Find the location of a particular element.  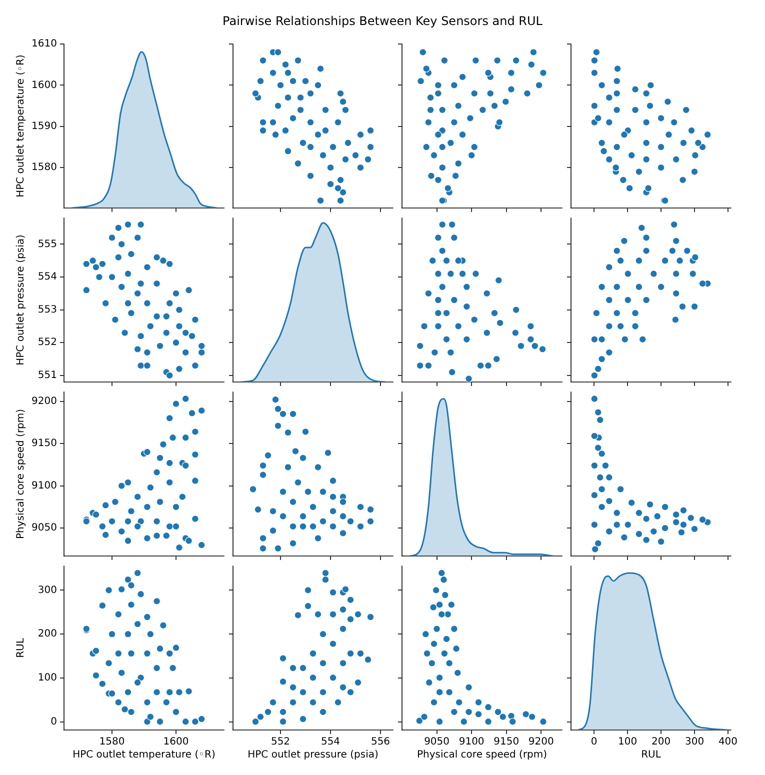

y-tick-label: 300 is located at coordinates (47, 590).